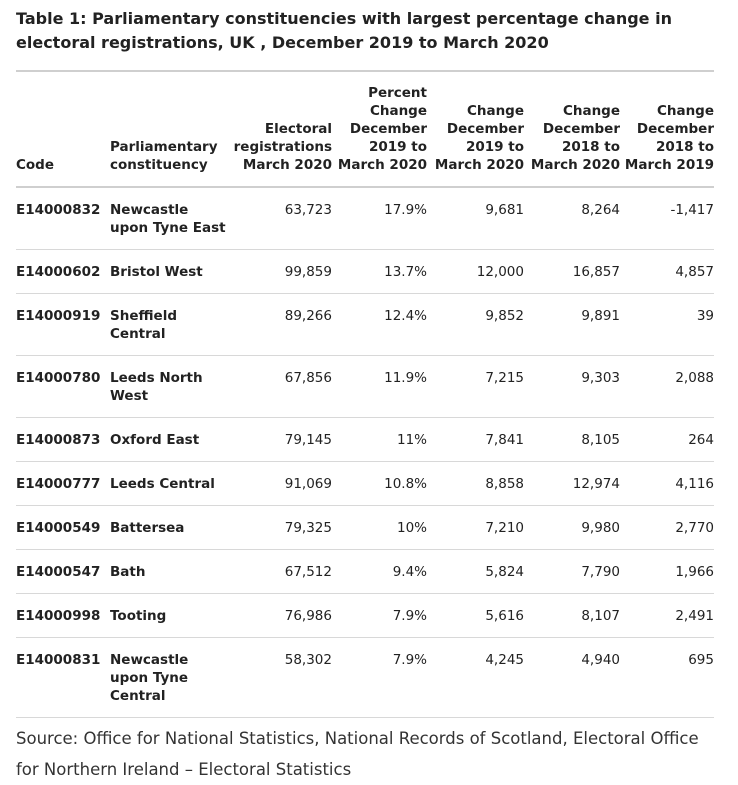 Image resolution: width=738 pixels, height=785 pixels. I want to click on cell-percent-change: 9.4%, so click(409, 572).